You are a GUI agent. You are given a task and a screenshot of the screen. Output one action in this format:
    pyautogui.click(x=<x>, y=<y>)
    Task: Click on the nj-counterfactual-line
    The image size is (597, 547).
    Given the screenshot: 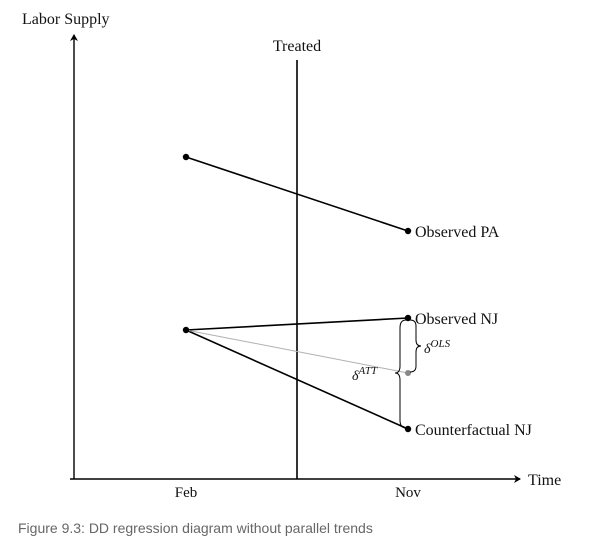 What is the action you would take?
    pyautogui.click(x=297, y=379)
    